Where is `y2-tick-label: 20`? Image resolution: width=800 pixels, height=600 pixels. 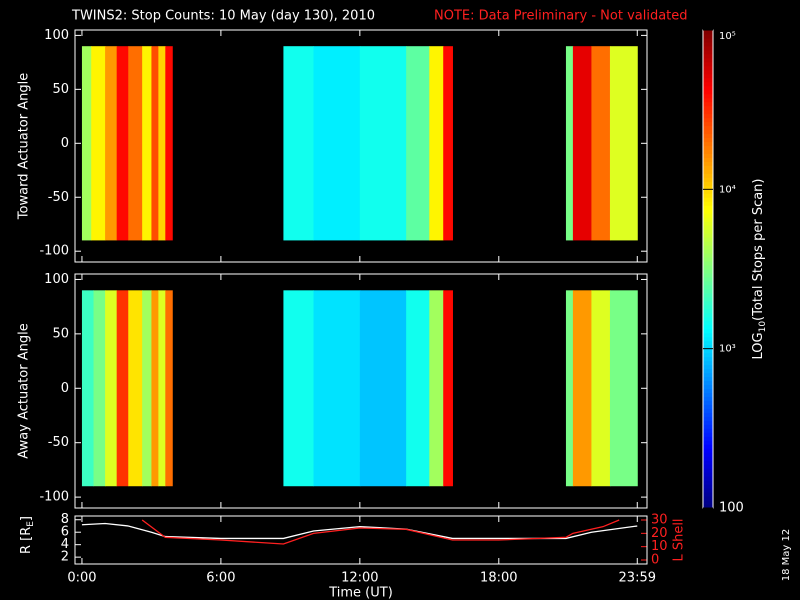
y2-tick-label: 20 is located at coordinates (659, 533).